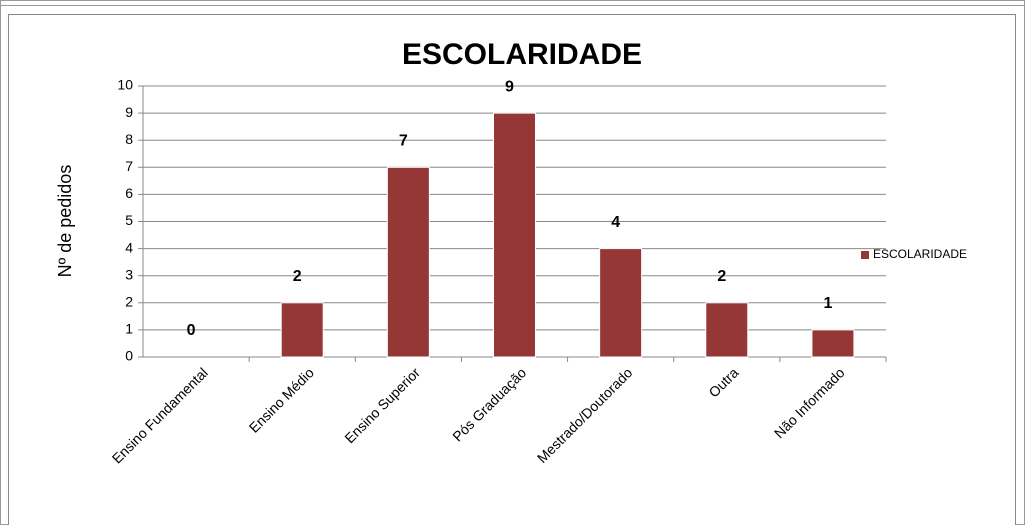  What do you see at coordinates (920, 254) in the screenshot?
I see `legend-label: ESCOLARIDADE` at bounding box center [920, 254].